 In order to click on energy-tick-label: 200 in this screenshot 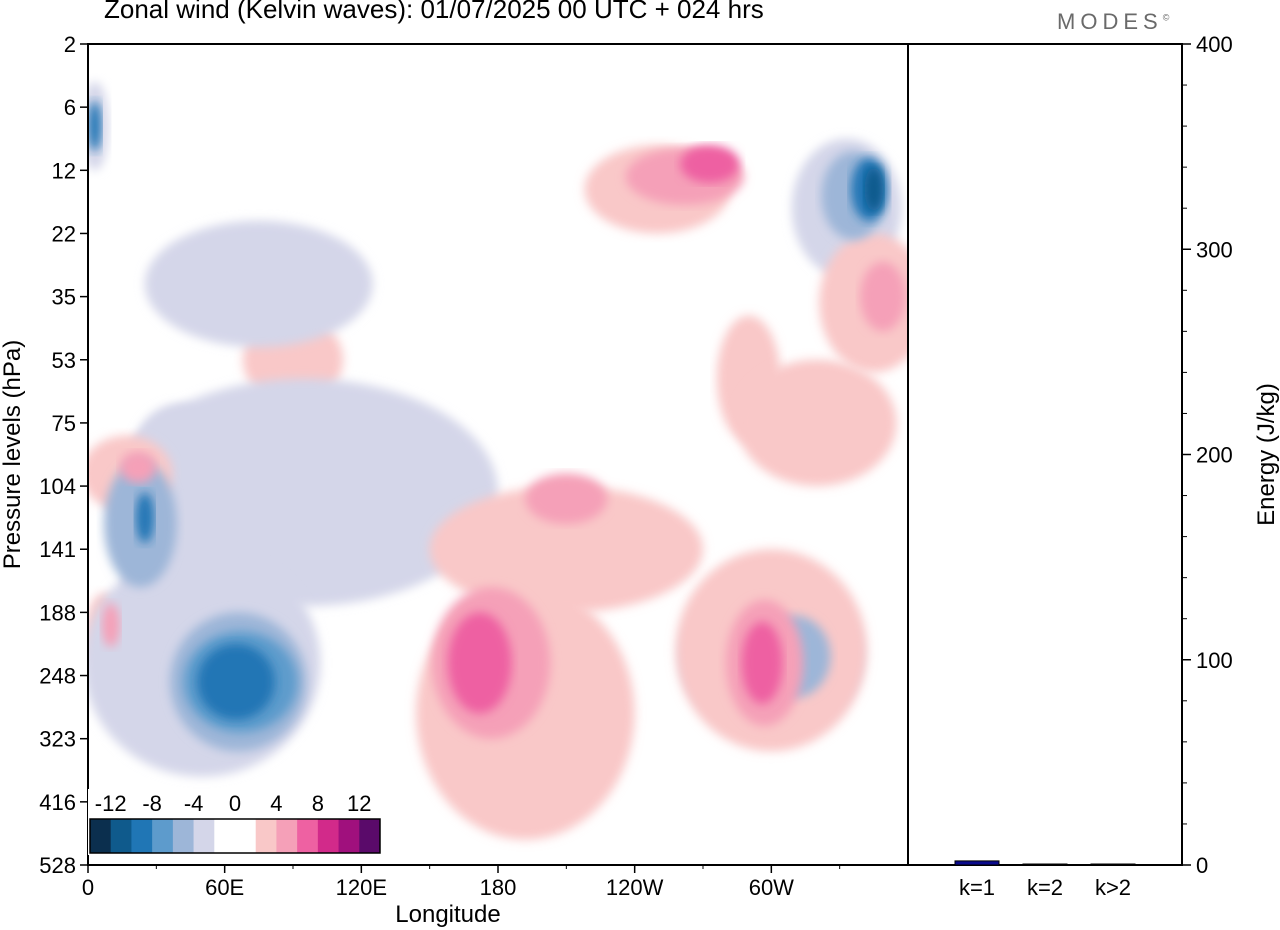, I will do `click(1214, 455)`.